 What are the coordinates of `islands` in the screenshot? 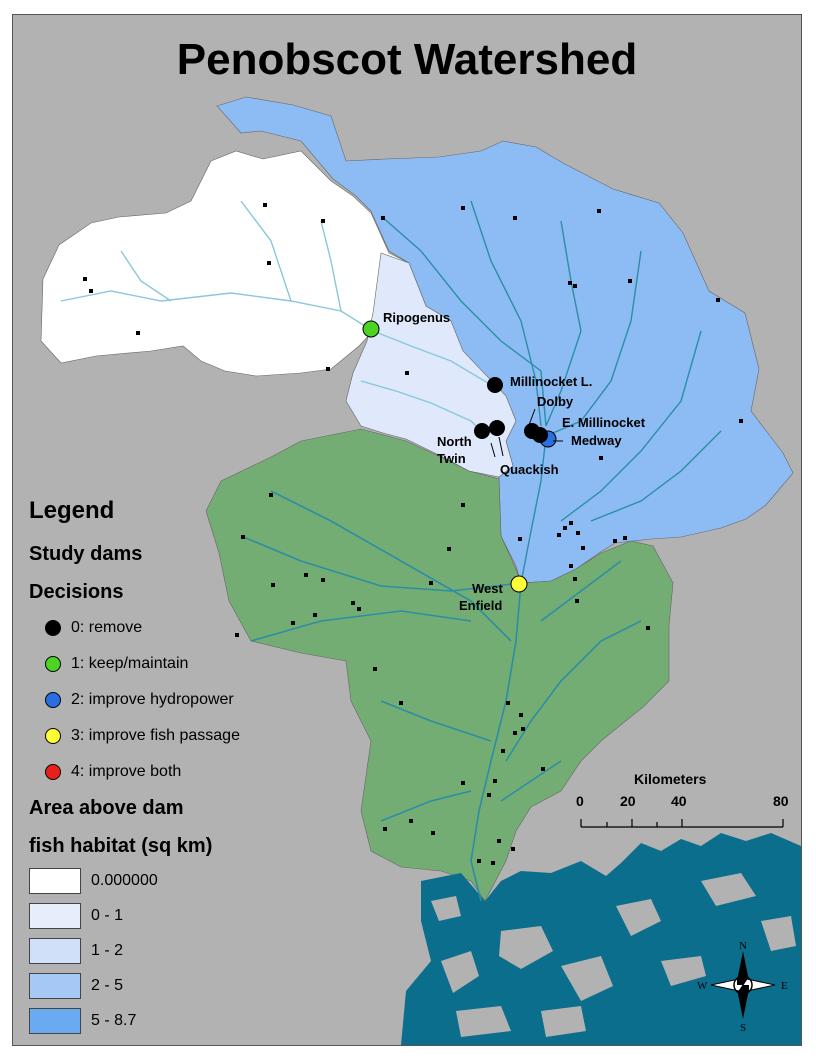 It's located at (613, 955).